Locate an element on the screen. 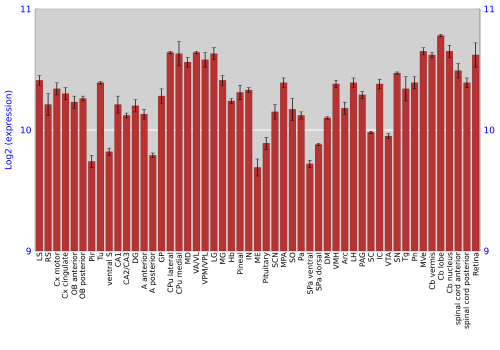 Image resolution: width=500 pixels, height=350 pixels. y-tick-label: 10 is located at coordinates (26, 130).